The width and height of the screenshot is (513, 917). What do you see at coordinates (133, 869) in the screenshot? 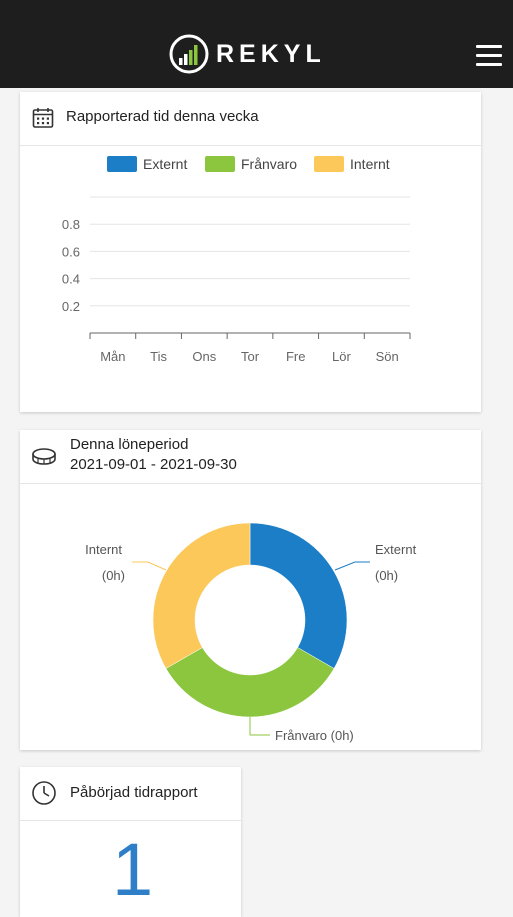
I see `started-report-count: 1` at bounding box center [133, 869].